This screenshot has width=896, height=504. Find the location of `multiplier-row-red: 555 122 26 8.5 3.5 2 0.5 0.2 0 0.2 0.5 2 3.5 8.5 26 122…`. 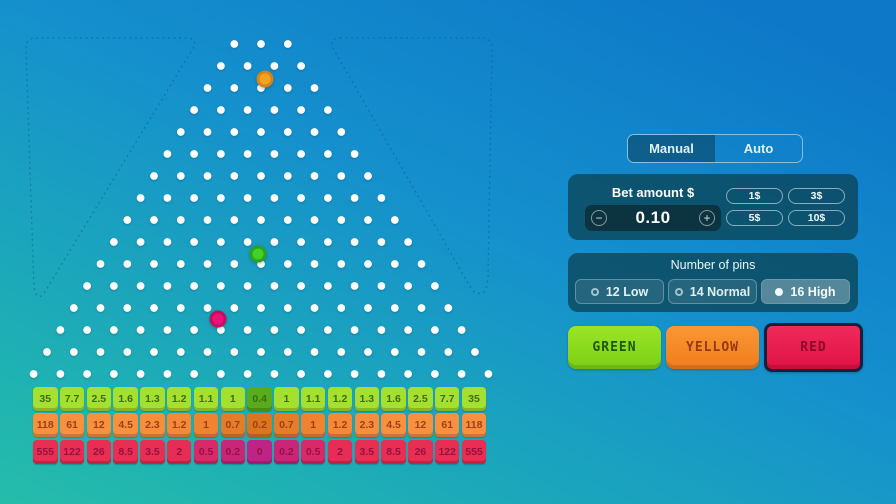

multiplier-row-red: 555 122 26 8.5 3.5 2 0.5 0.2 0 0.2 0.5 2 3.5 8.5 26 122… is located at coordinates (260, 451).